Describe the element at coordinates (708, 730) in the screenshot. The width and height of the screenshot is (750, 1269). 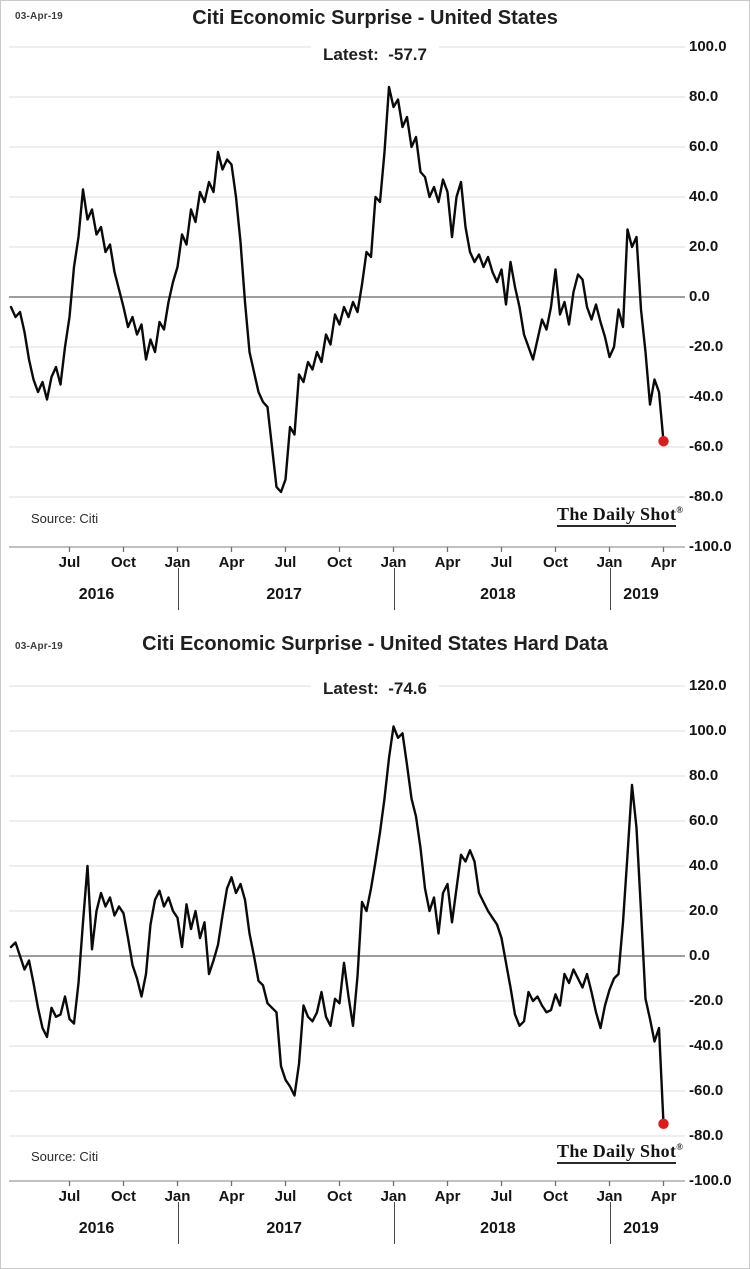
I see `y-axis-label: 100.0` at that location.